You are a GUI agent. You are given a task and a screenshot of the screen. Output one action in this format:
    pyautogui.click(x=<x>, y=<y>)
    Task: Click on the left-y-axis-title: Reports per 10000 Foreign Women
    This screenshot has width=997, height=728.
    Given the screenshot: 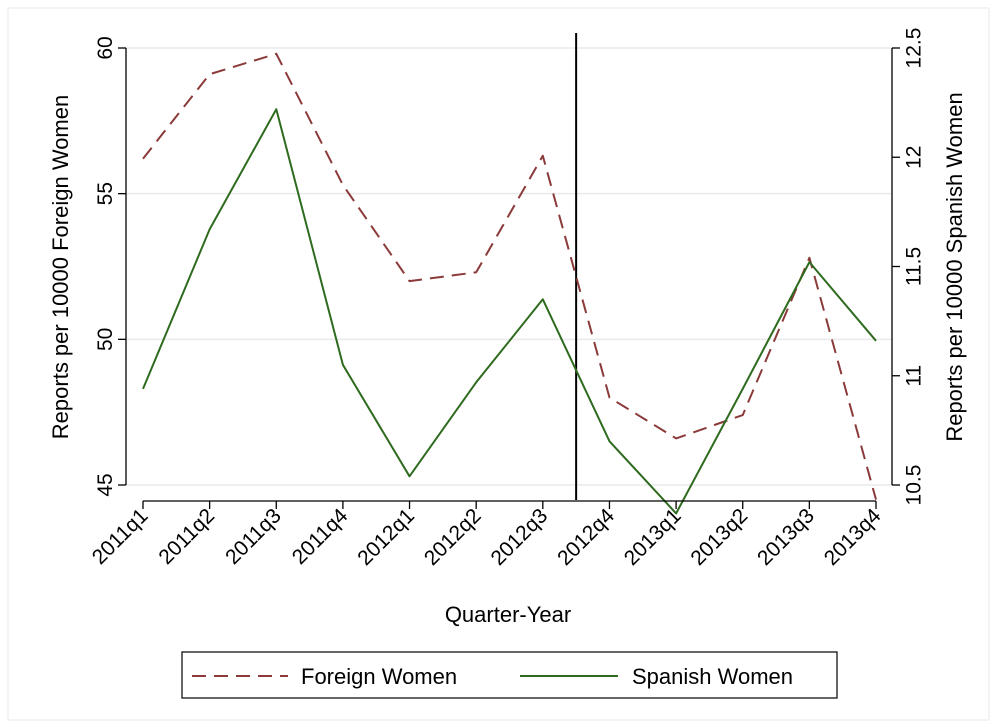 What is the action you would take?
    pyautogui.click(x=60, y=267)
    